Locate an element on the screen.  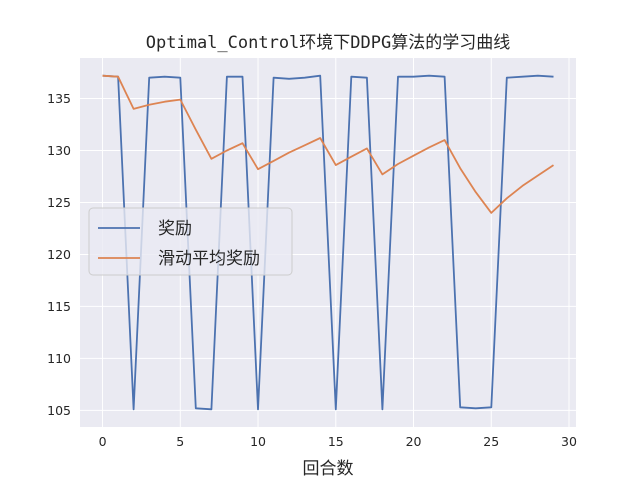
x-tick-label: 15 is located at coordinates (336, 441).